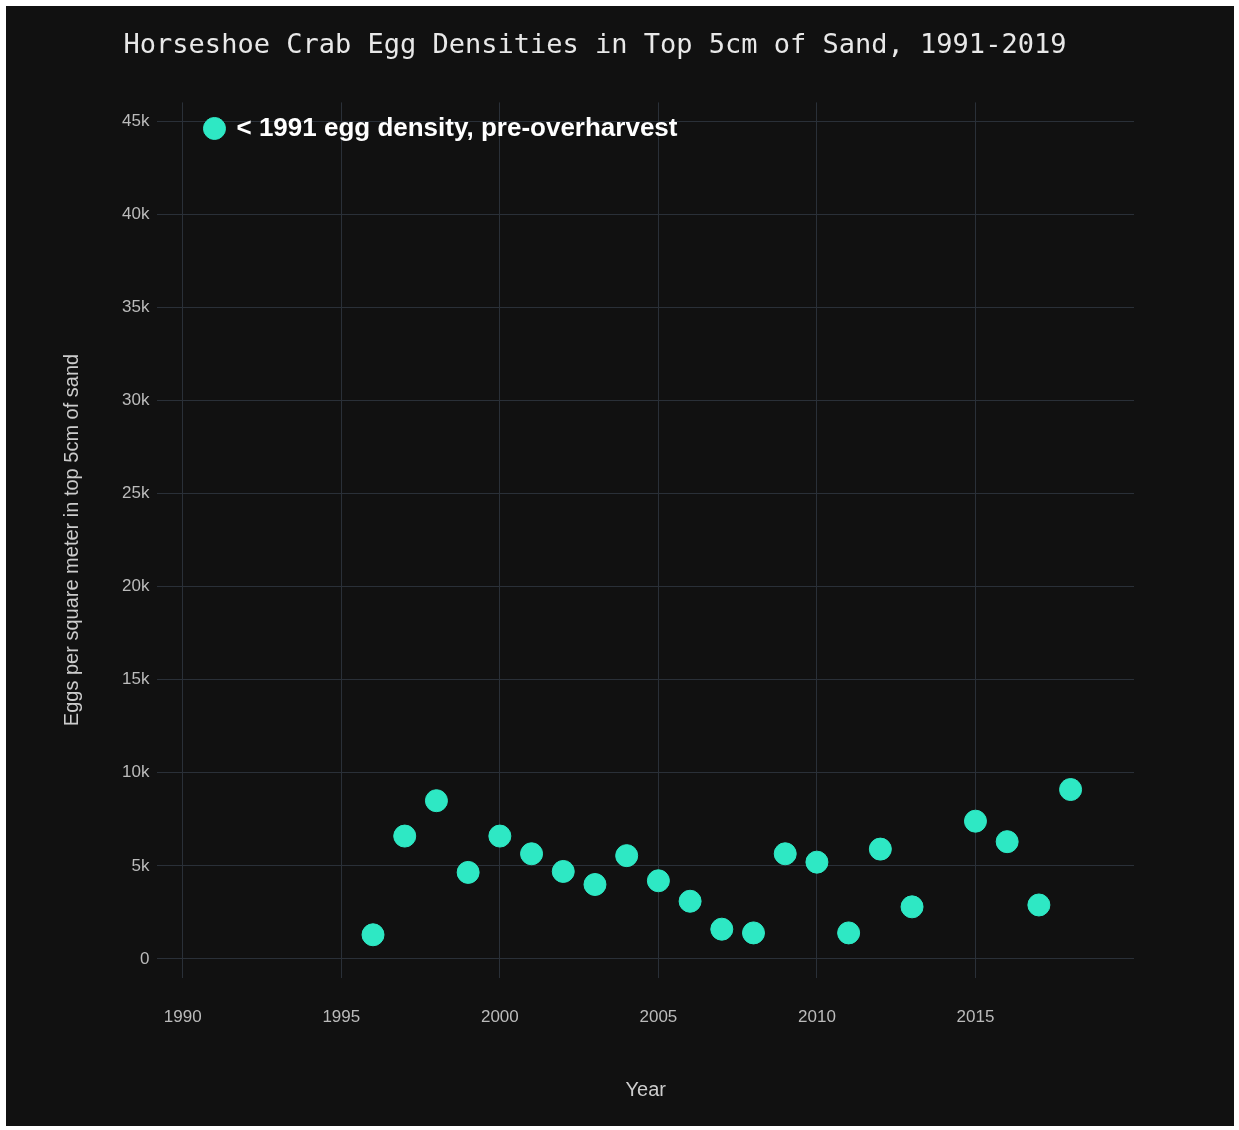 The height and width of the screenshot is (1130, 1239). I want to click on x-tick-label: 1990, so click(182, 1017).